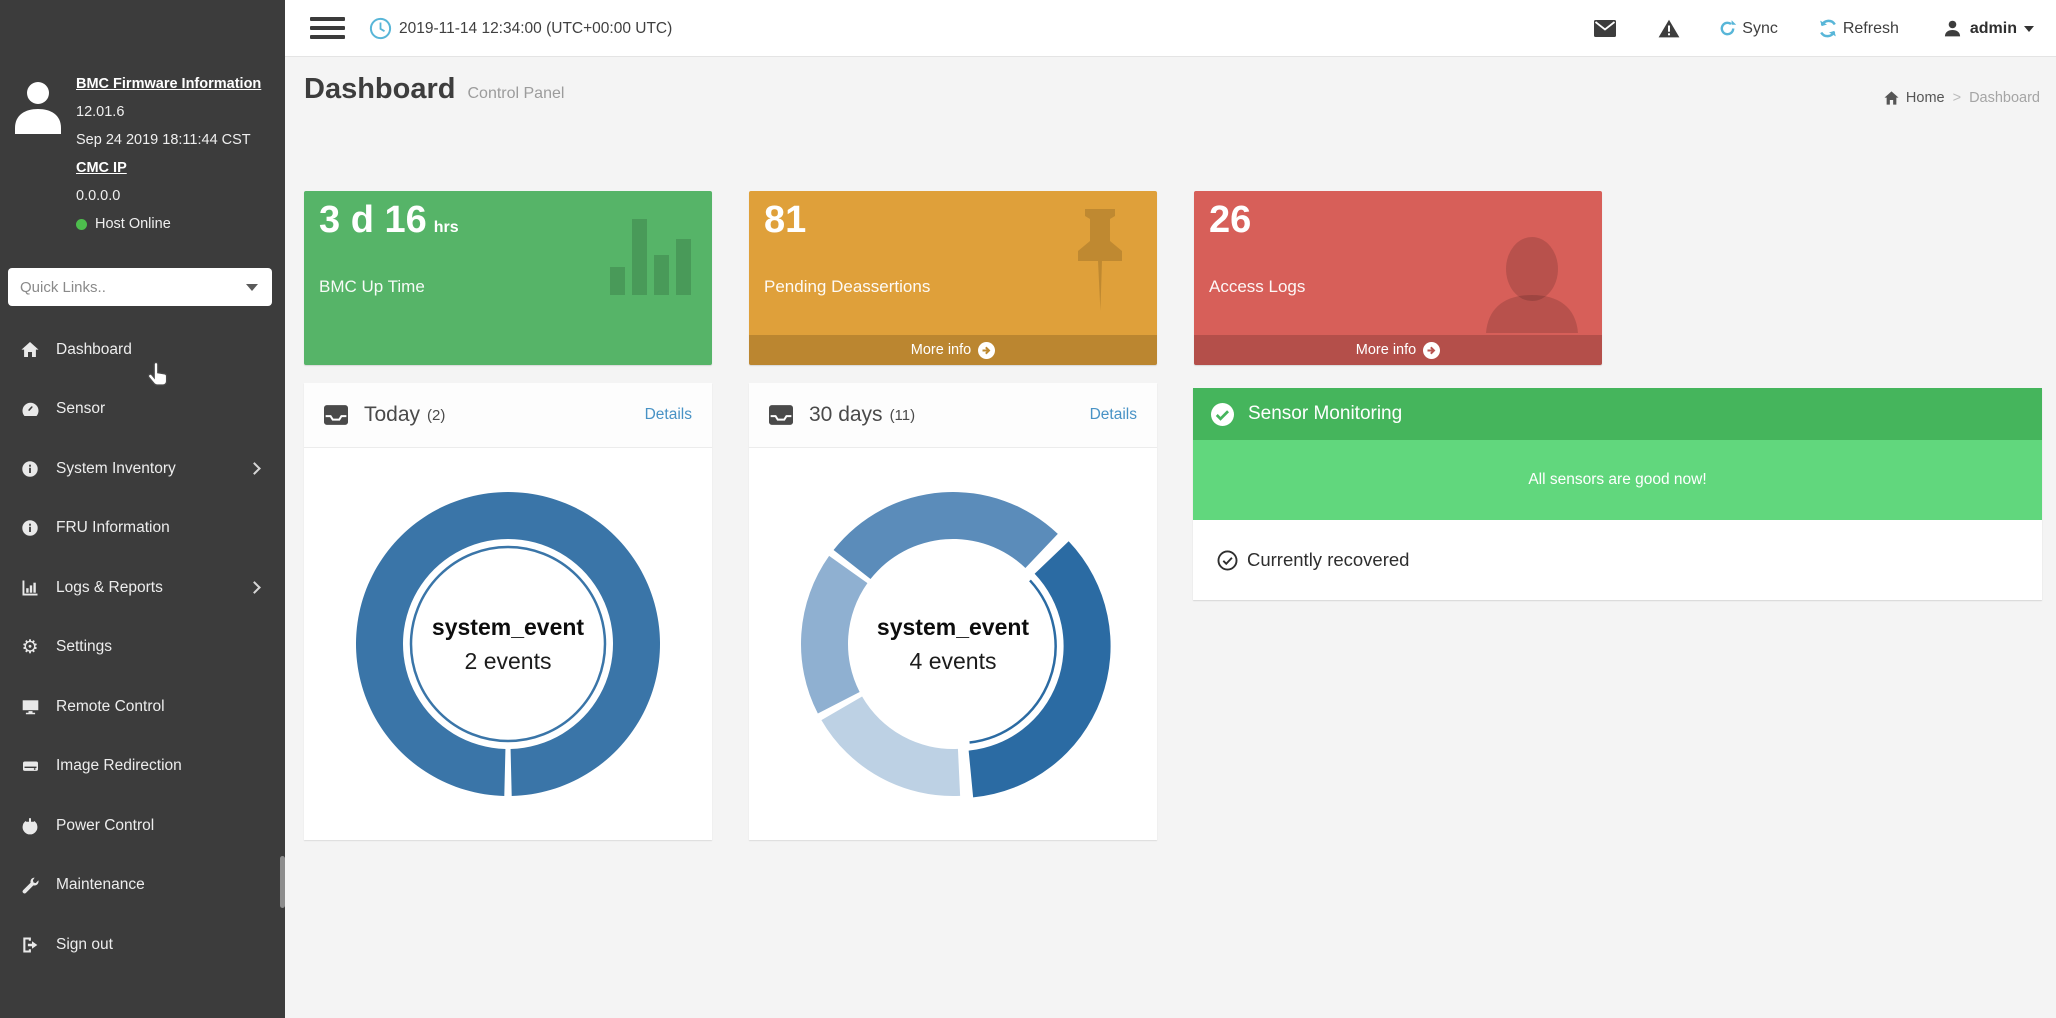  What do you see at coordinates (38, 108) in the screenshot?
I see `user-avatar-icon` at bounding box center [38, 108].